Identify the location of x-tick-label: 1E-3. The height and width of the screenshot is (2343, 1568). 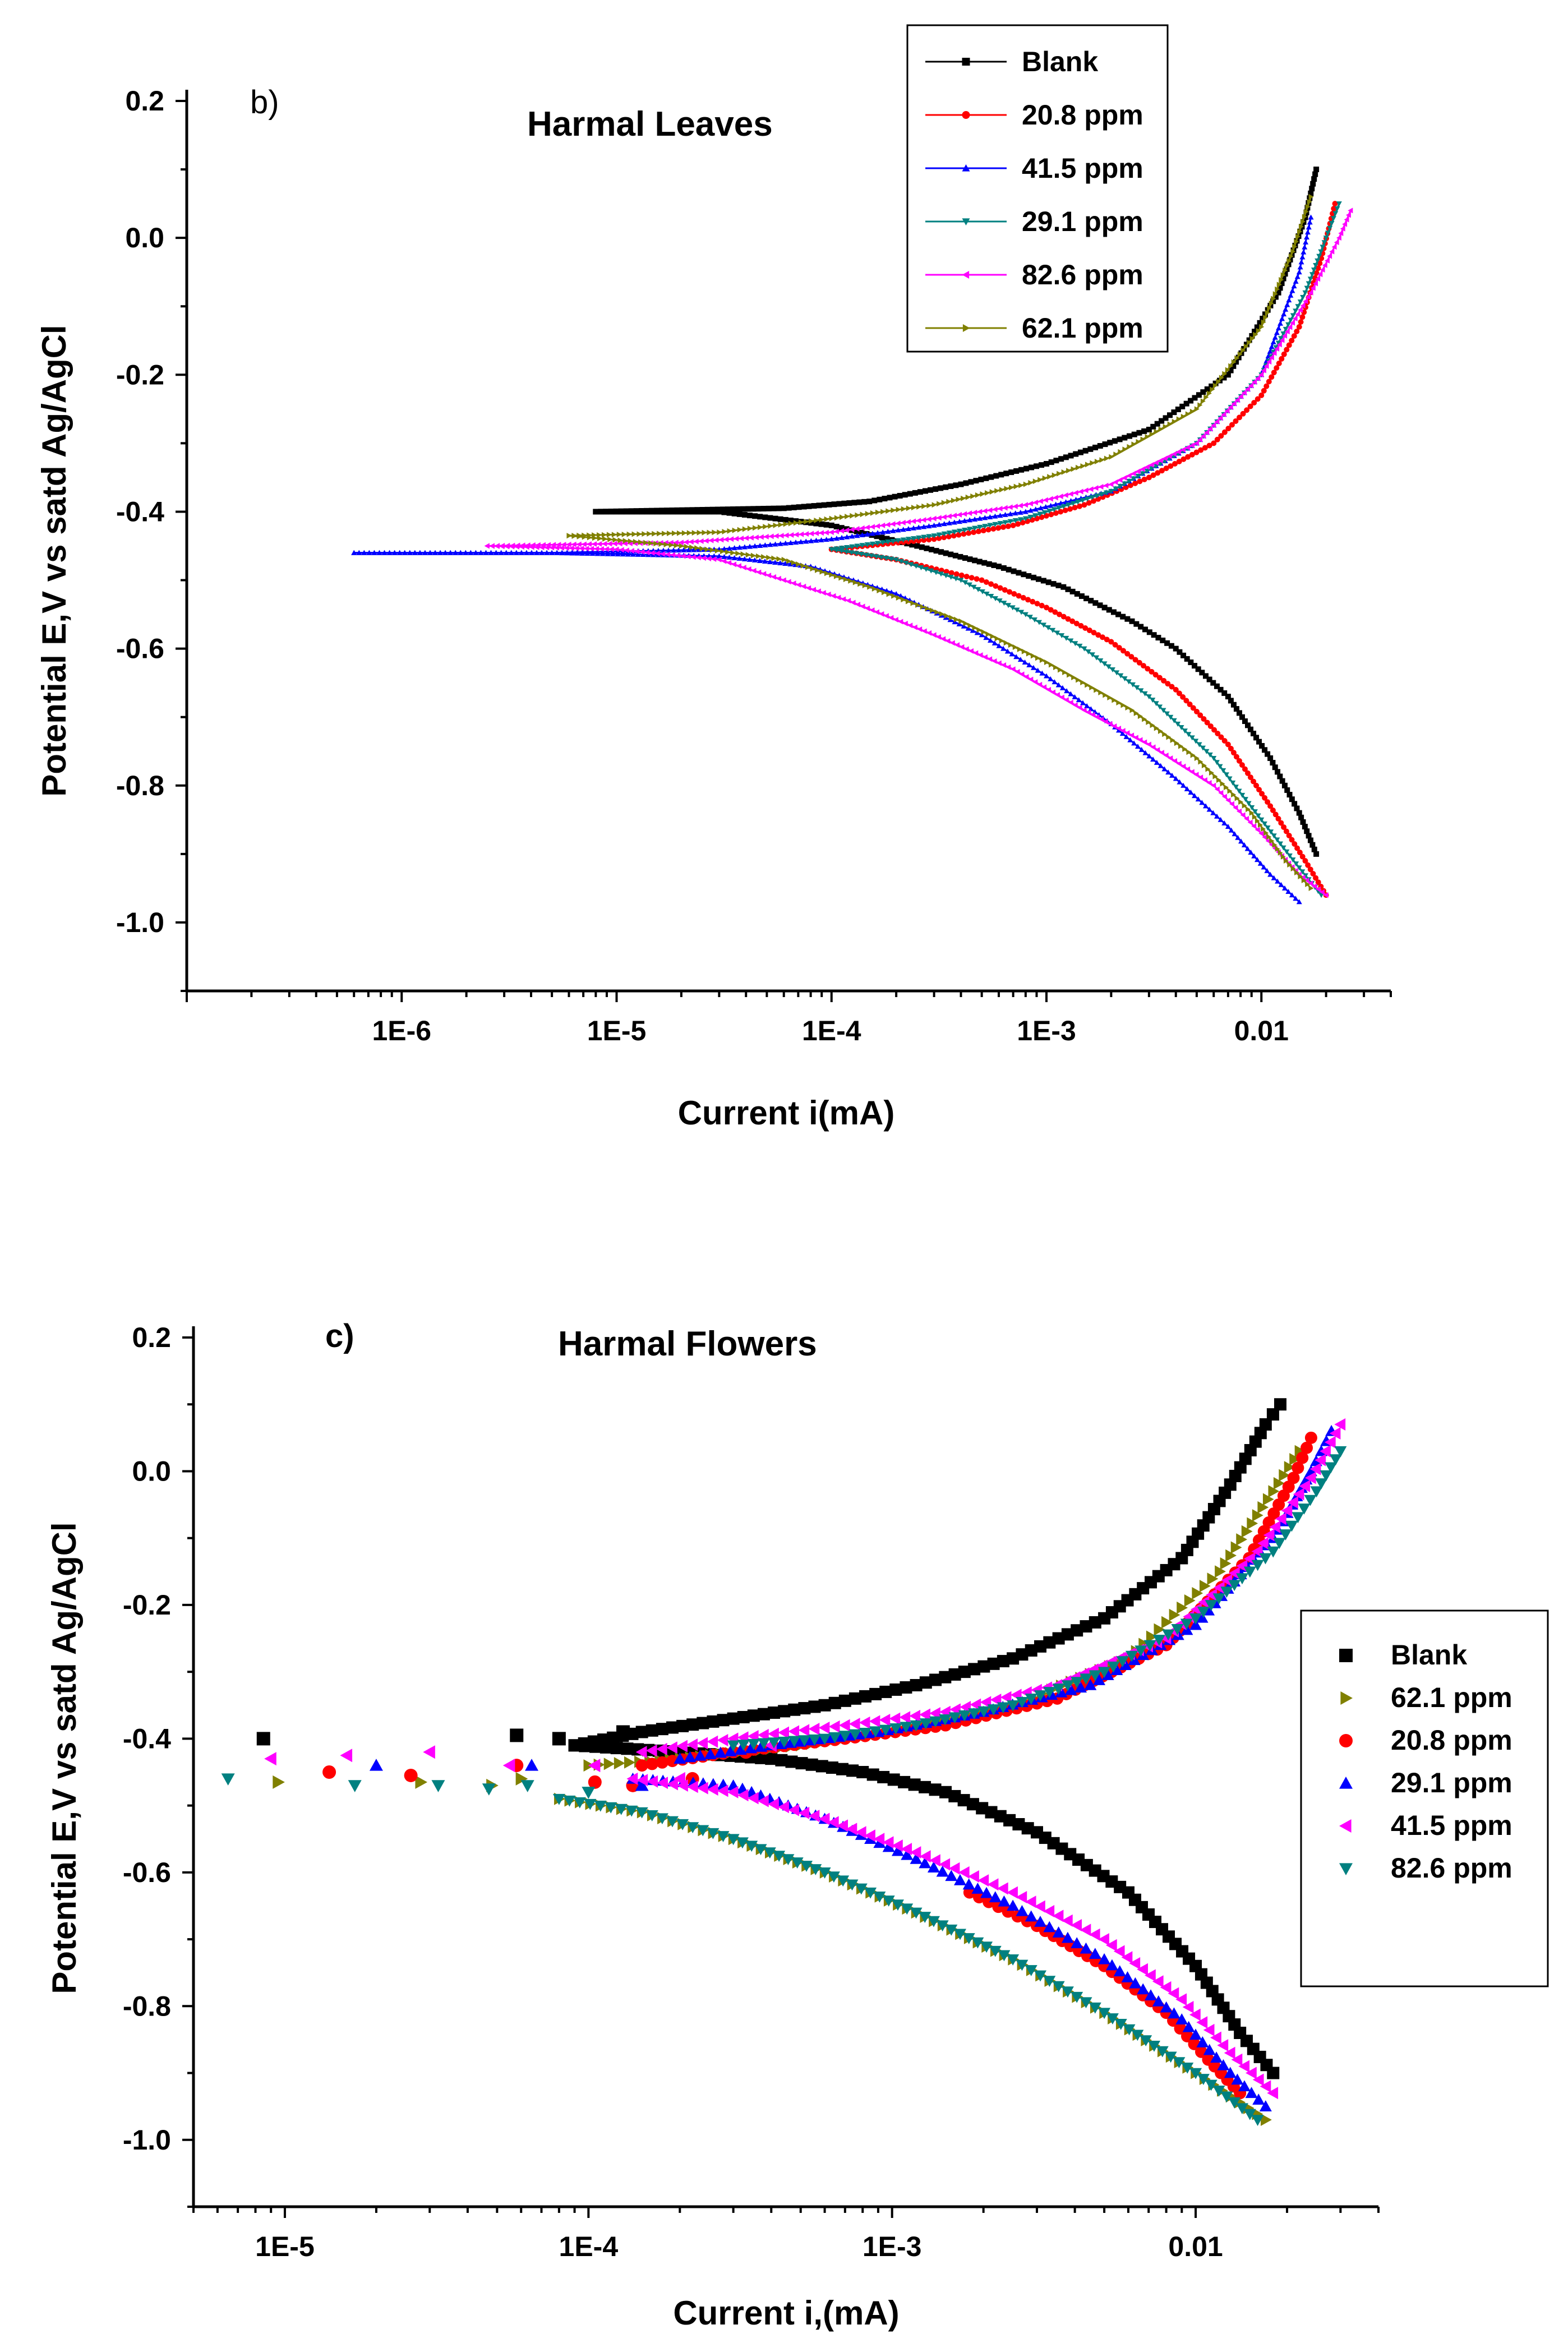
(1046, 1030).